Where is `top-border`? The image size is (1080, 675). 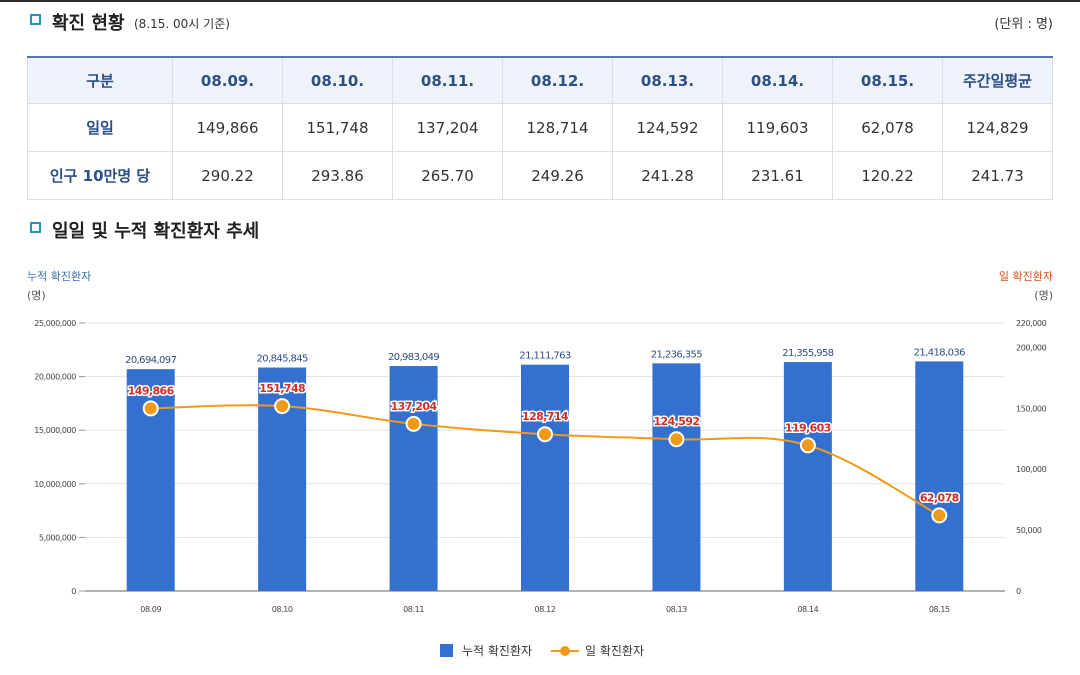 top-border is located at coordinates (540, 1).